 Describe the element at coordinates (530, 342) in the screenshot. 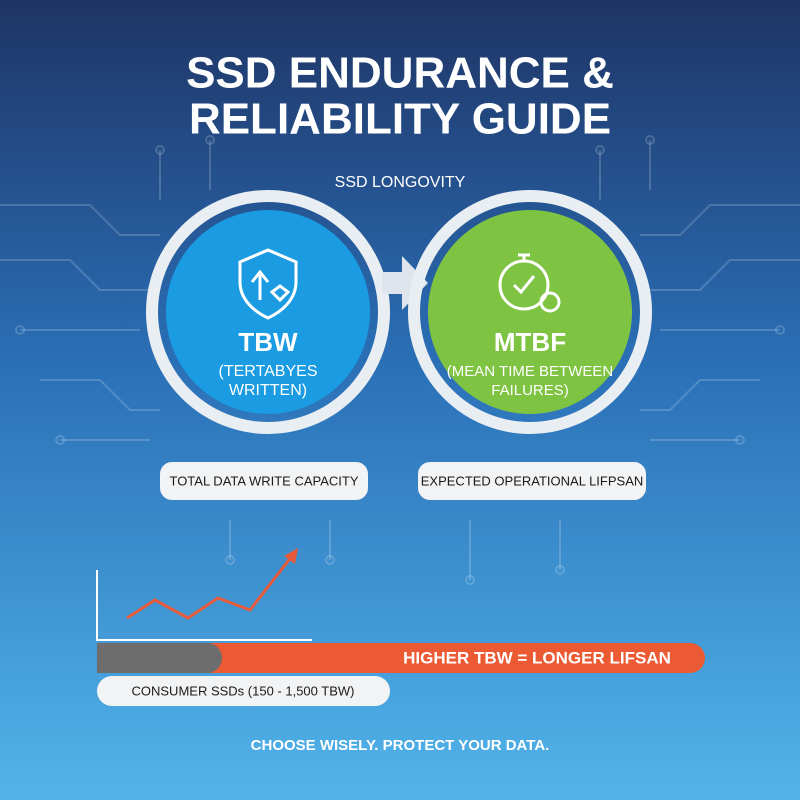

I see `acronym: MTBF` at that location.